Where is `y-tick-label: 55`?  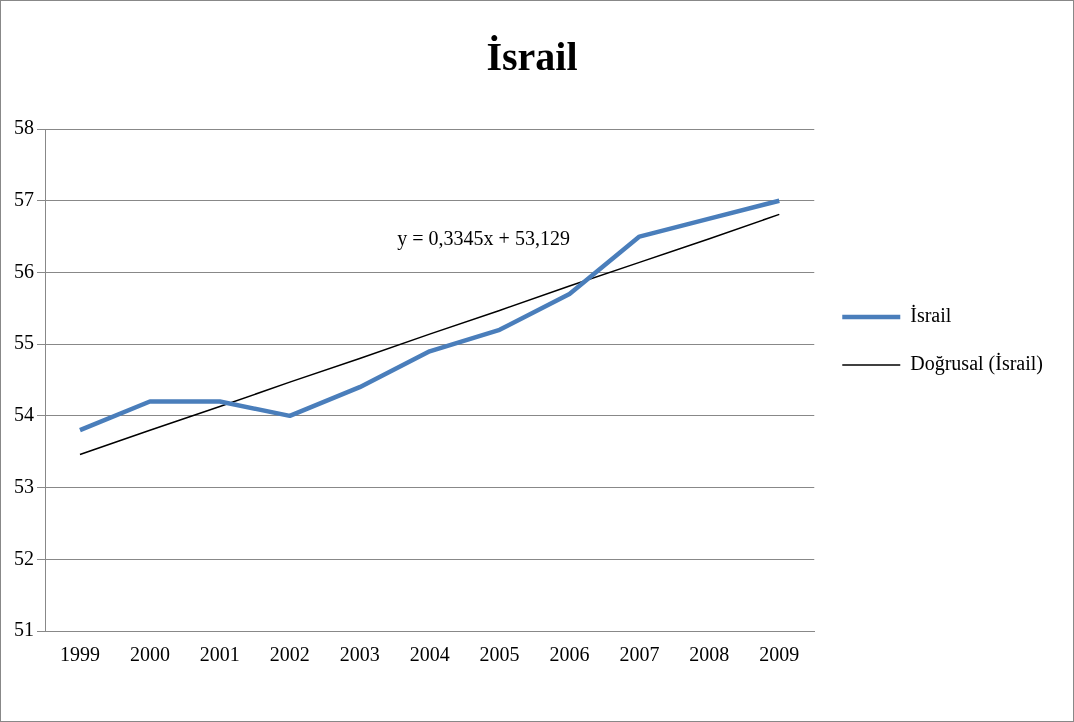 y-tick-label: 55 is located at coordinates (24, 342).